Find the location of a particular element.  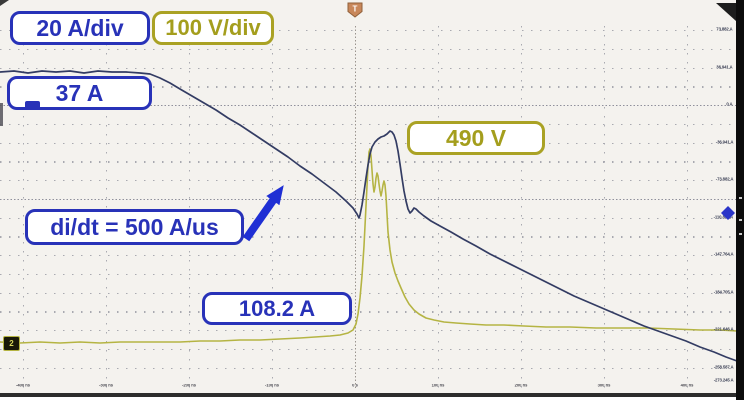

y-axis-tick-label: -73.882 A is located at coordinates (724, 180).